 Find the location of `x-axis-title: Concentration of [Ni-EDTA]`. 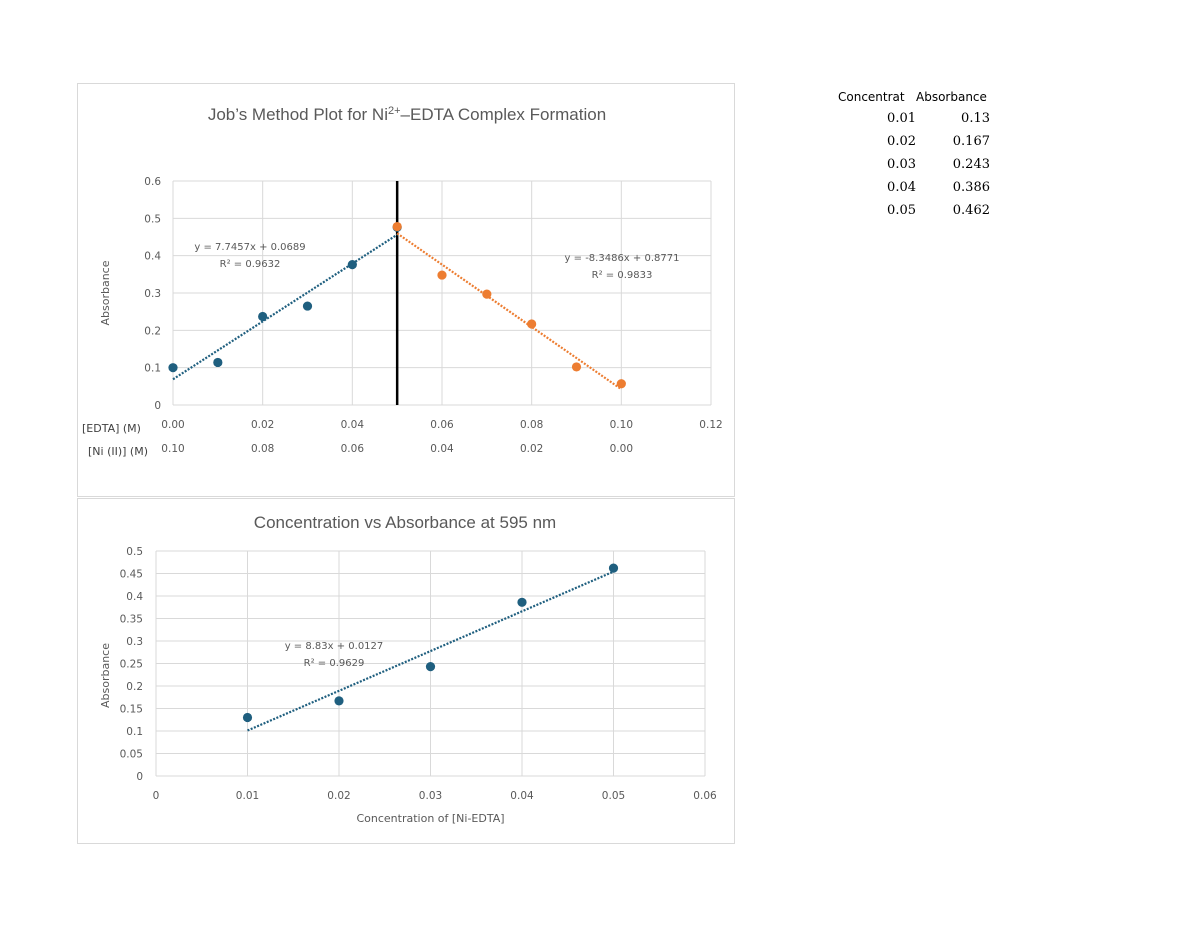

x-axis-title: Concentration of [Ni-EDTA] is located at coordinates (430, 818).